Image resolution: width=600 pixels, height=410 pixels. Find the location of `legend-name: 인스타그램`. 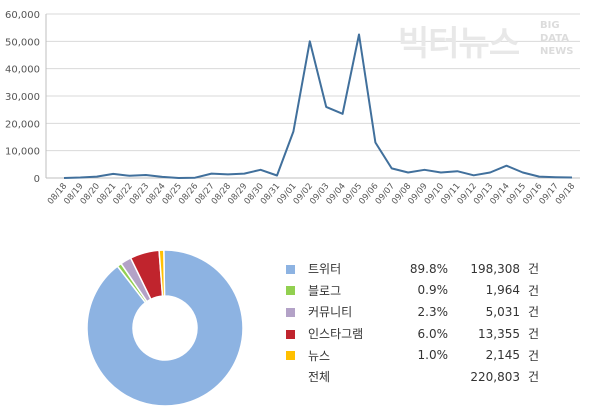

legend-name: 인스타그램 is located at coordinates (336, 334).